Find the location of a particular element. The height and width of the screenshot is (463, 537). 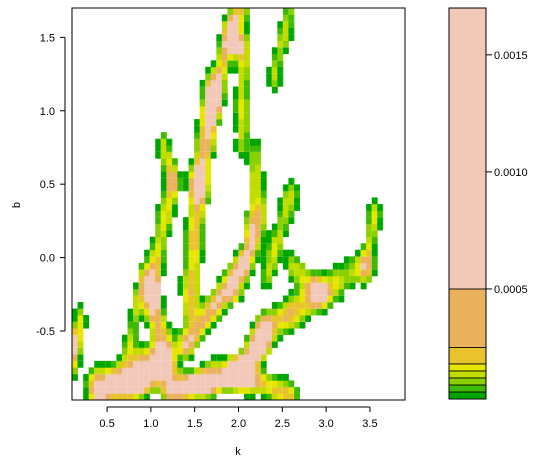

legend-tick-label: 0.0015 is located at coordinates (511, 56).